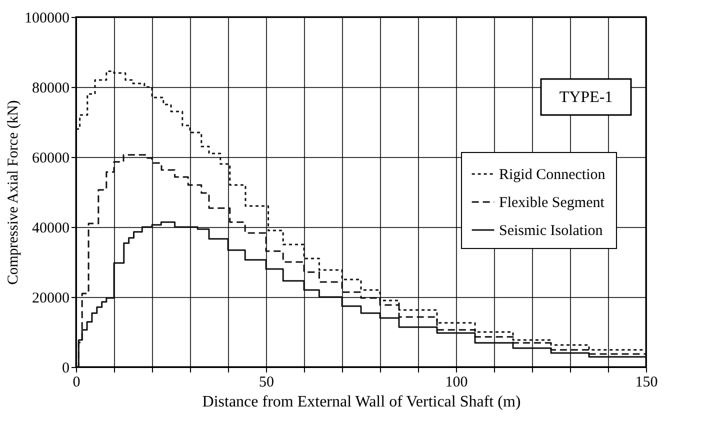  What do you see at coordinates (361, 402) in the screenshot?
I see `x-axis-title: Distance from External Wall of Vertical Shaft (m)` at bounding box center [361, 402].